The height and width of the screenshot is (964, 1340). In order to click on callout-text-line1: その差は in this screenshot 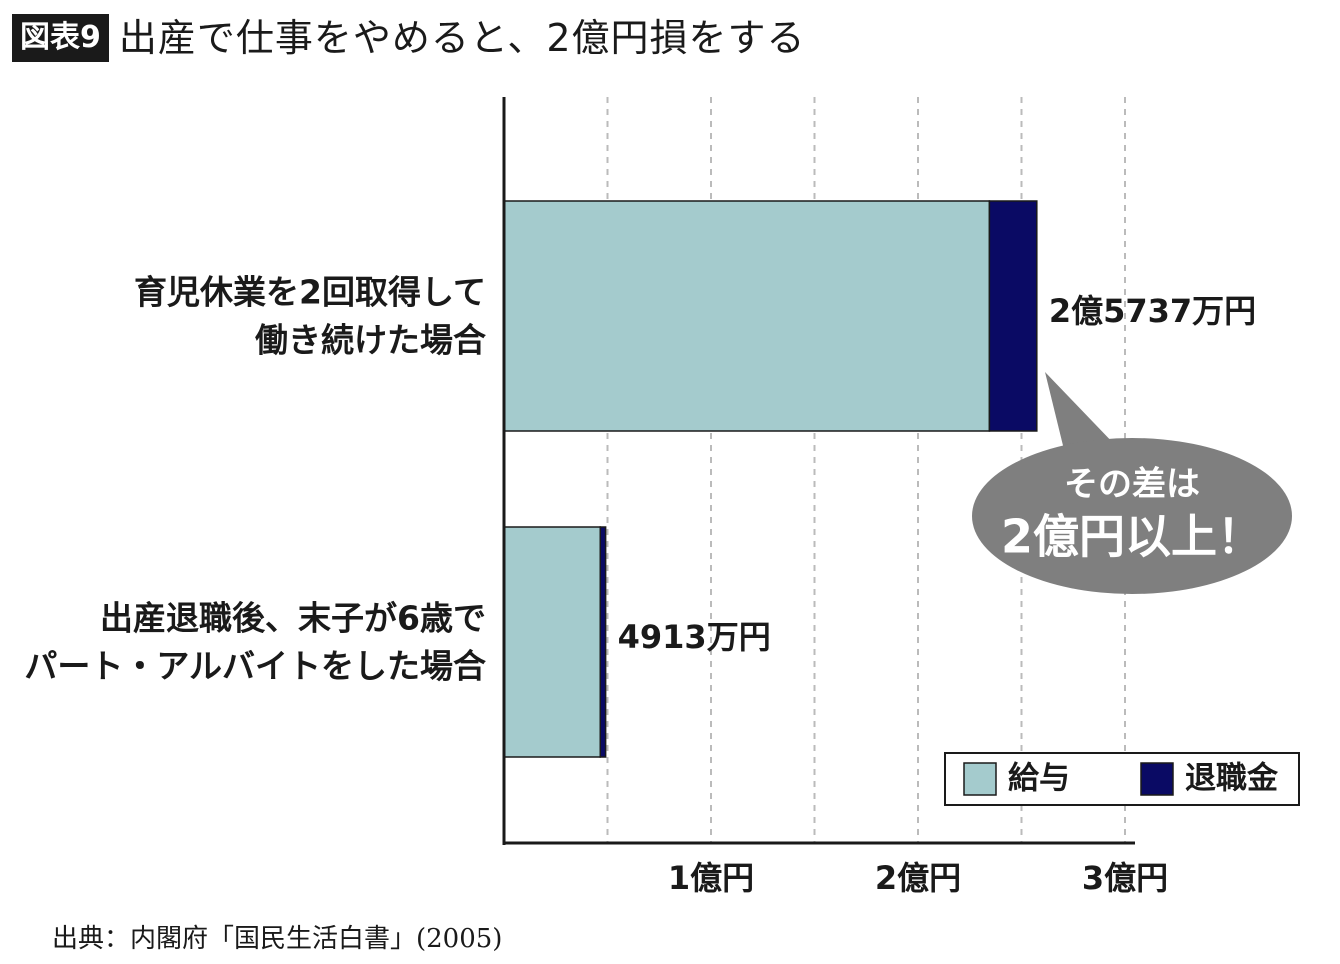, I will do `click(1132, 485)`.